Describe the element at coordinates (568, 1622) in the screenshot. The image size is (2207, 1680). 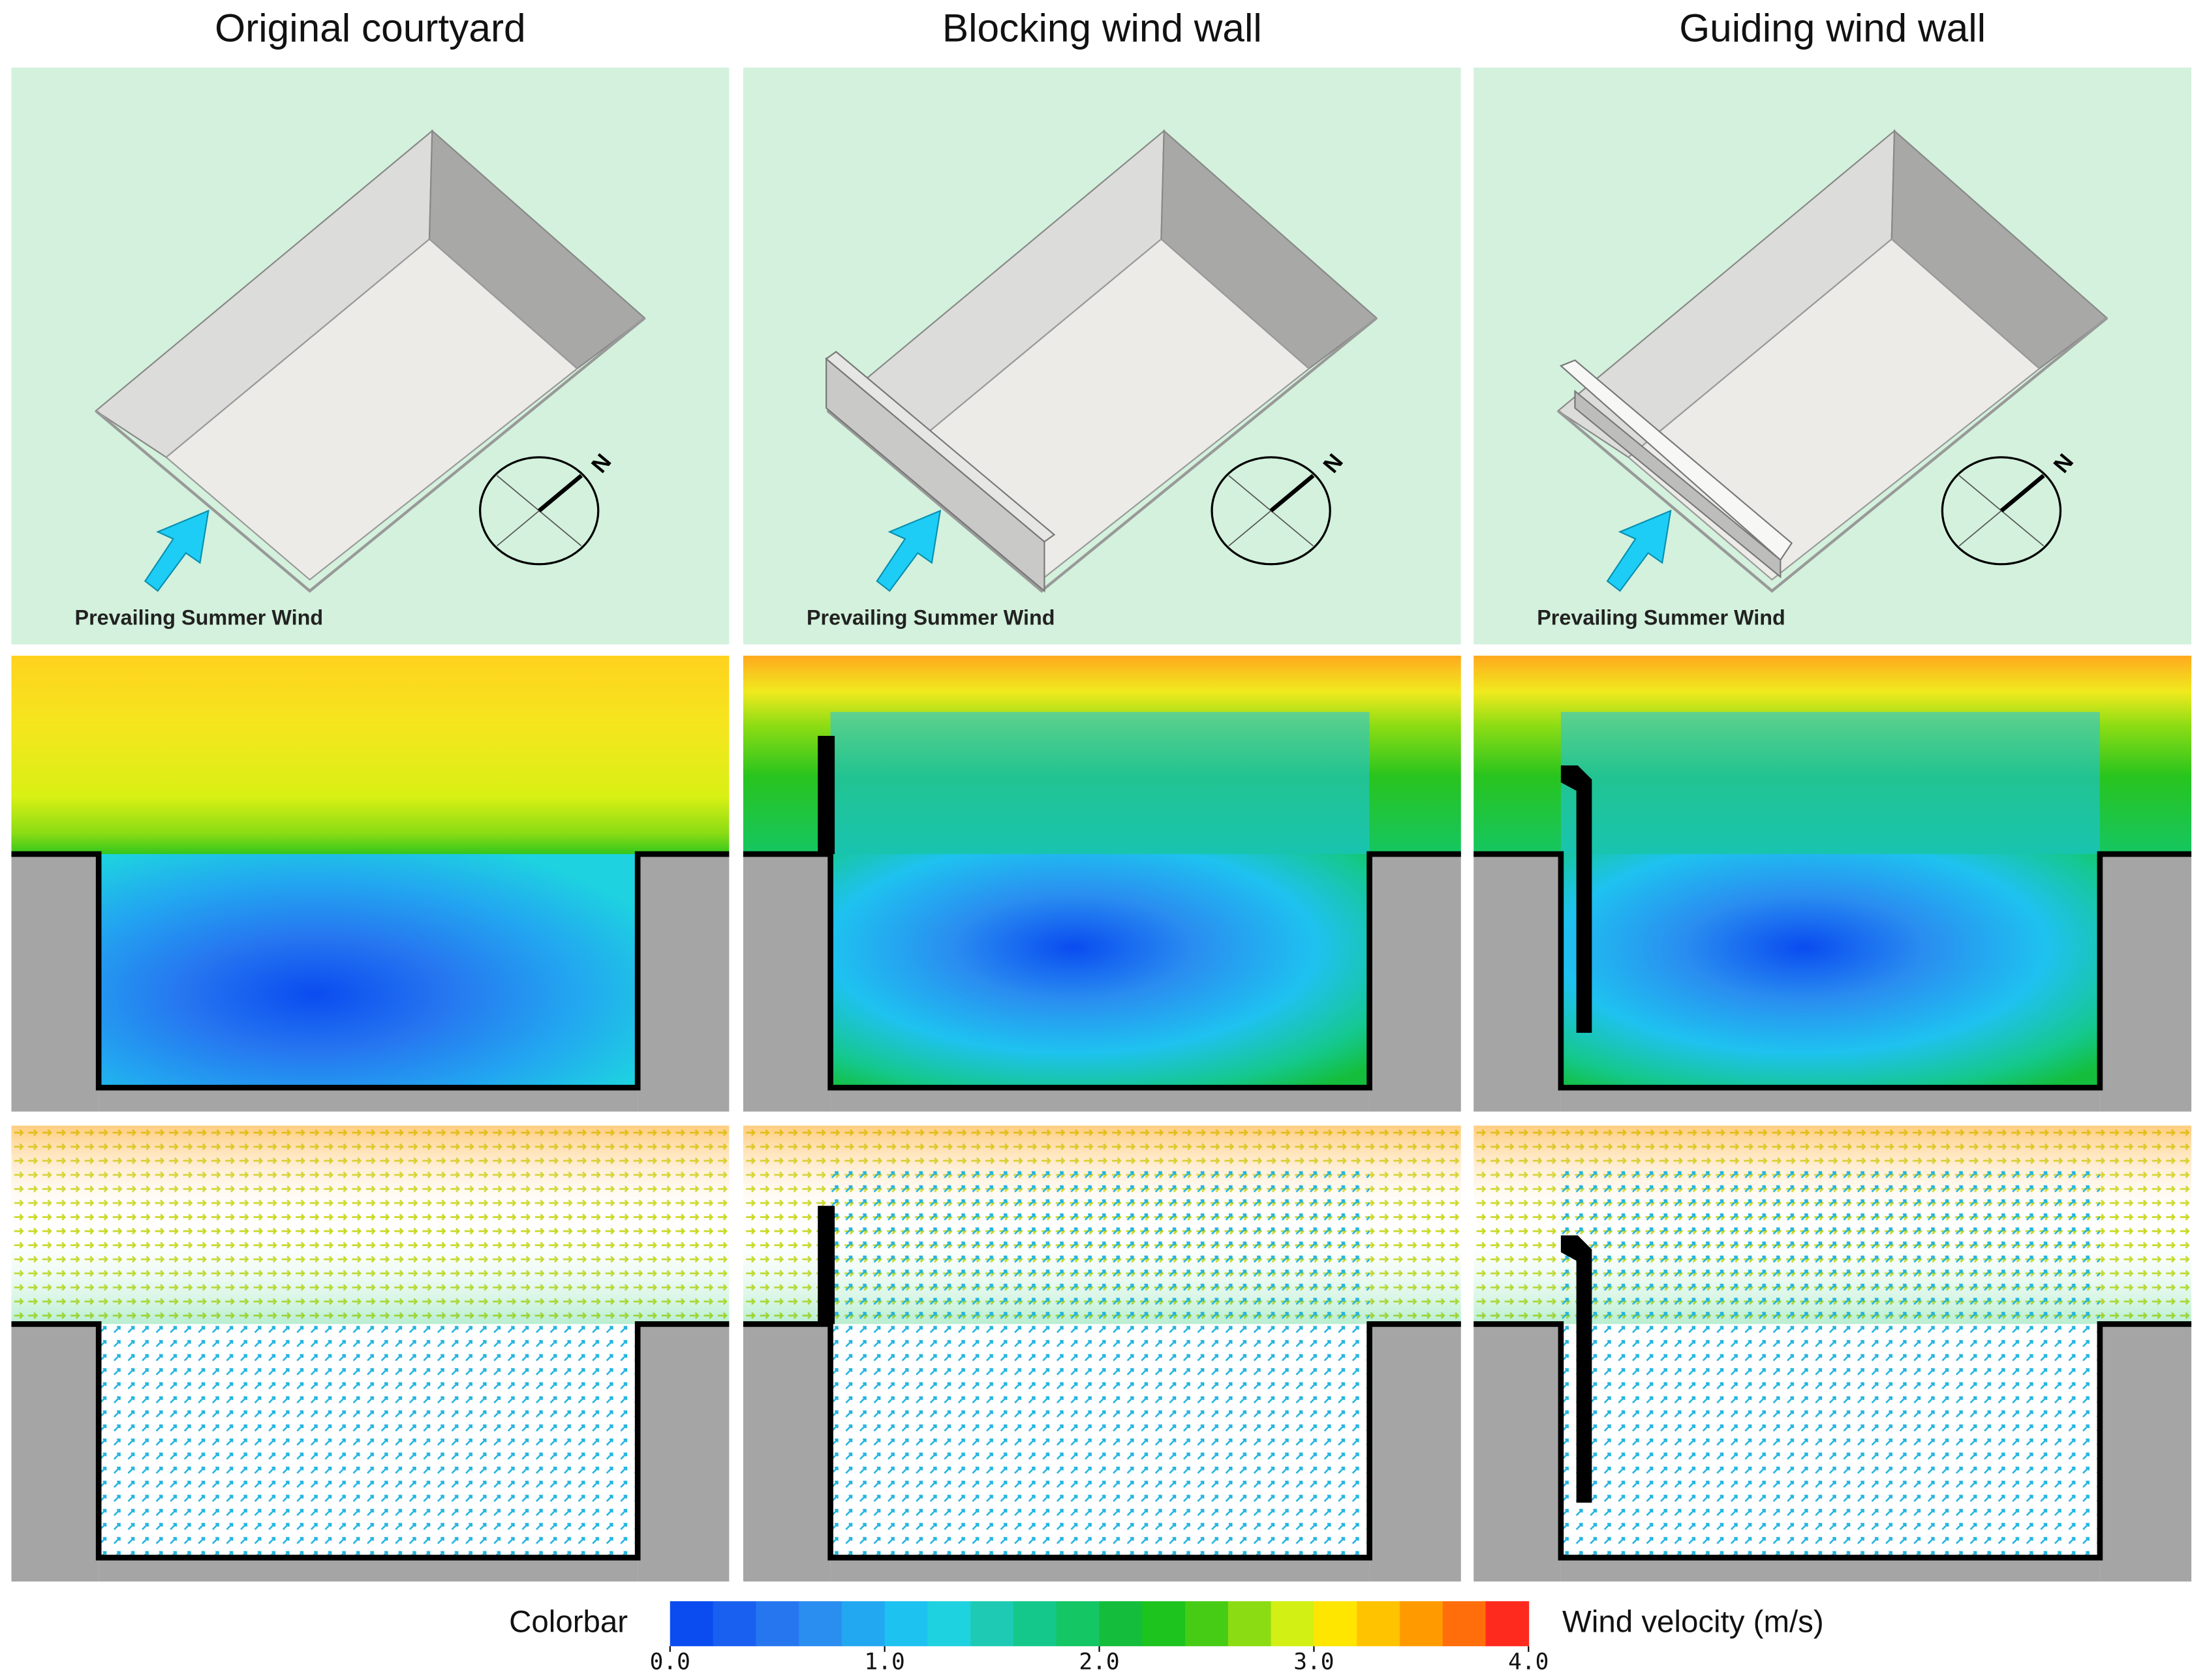
I see `colorbar-label: Colorbar` at that location.